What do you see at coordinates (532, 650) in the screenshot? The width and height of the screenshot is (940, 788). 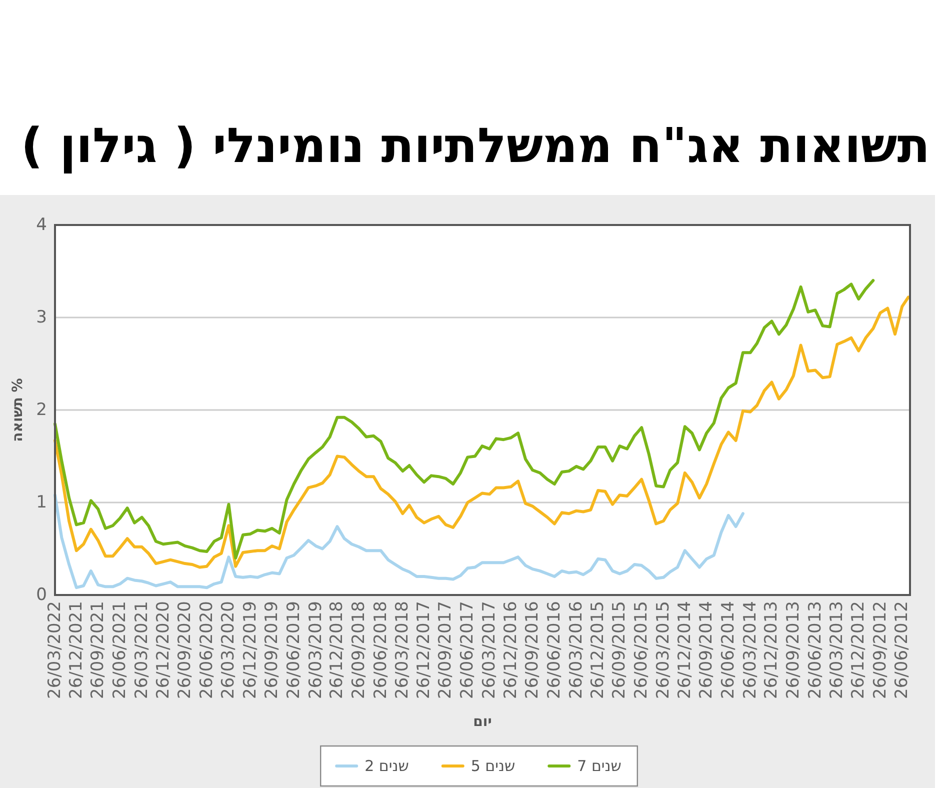 I see `x-tick-label: 26/09/2016` at bounding box center [532, 650].